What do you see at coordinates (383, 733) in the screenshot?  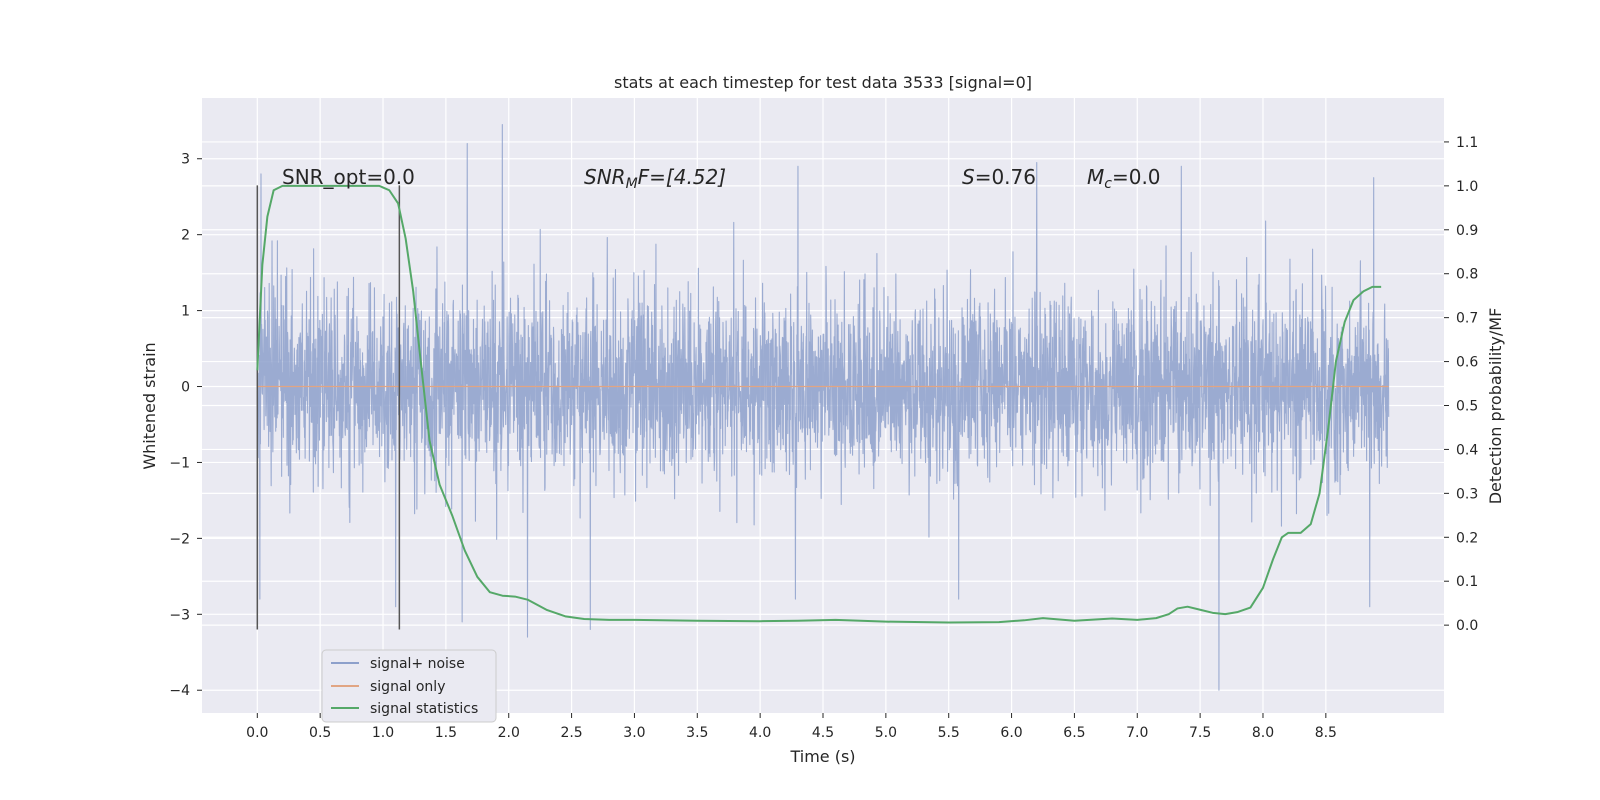 I see `x-tick-label: 1.0` at bounding box center [383, 733].